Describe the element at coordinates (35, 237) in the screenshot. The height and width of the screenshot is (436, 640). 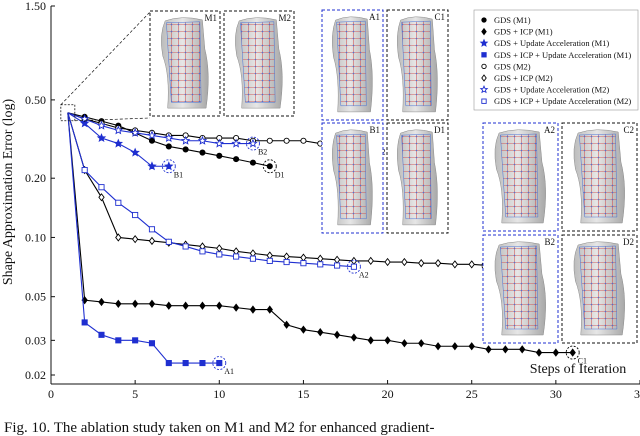
I see `y-tick-label: 0.10` at that location.